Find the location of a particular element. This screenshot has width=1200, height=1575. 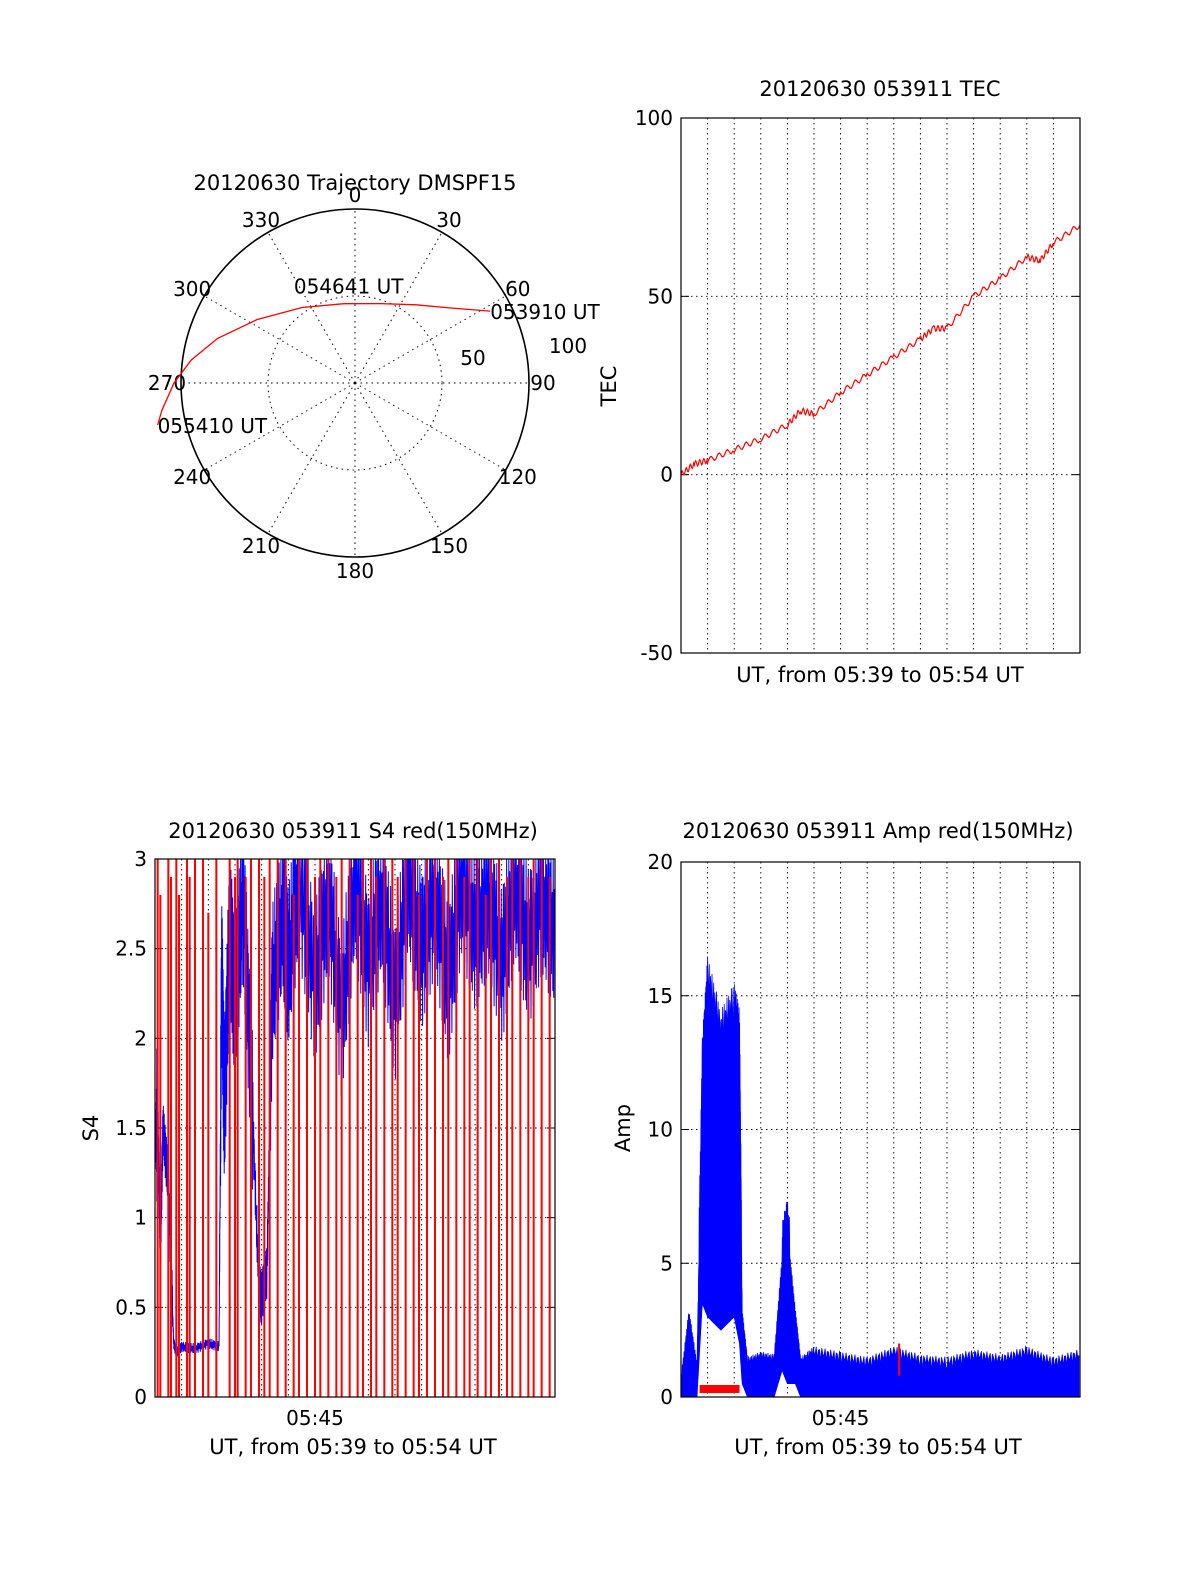

polar-azimuth-label: 180 is located at coordinates (355, 571).